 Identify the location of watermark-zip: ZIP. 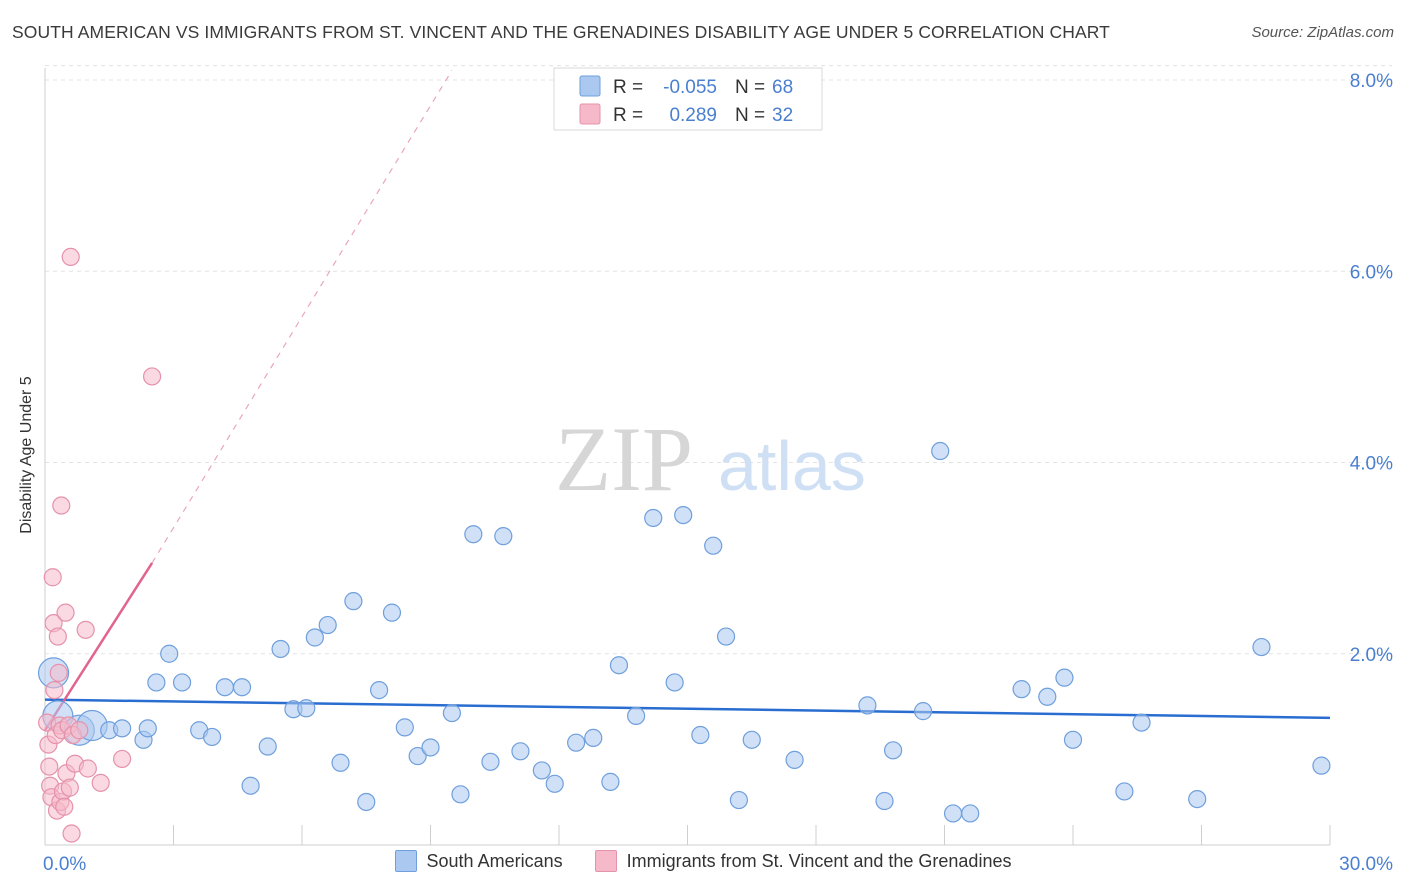
(624, 459).